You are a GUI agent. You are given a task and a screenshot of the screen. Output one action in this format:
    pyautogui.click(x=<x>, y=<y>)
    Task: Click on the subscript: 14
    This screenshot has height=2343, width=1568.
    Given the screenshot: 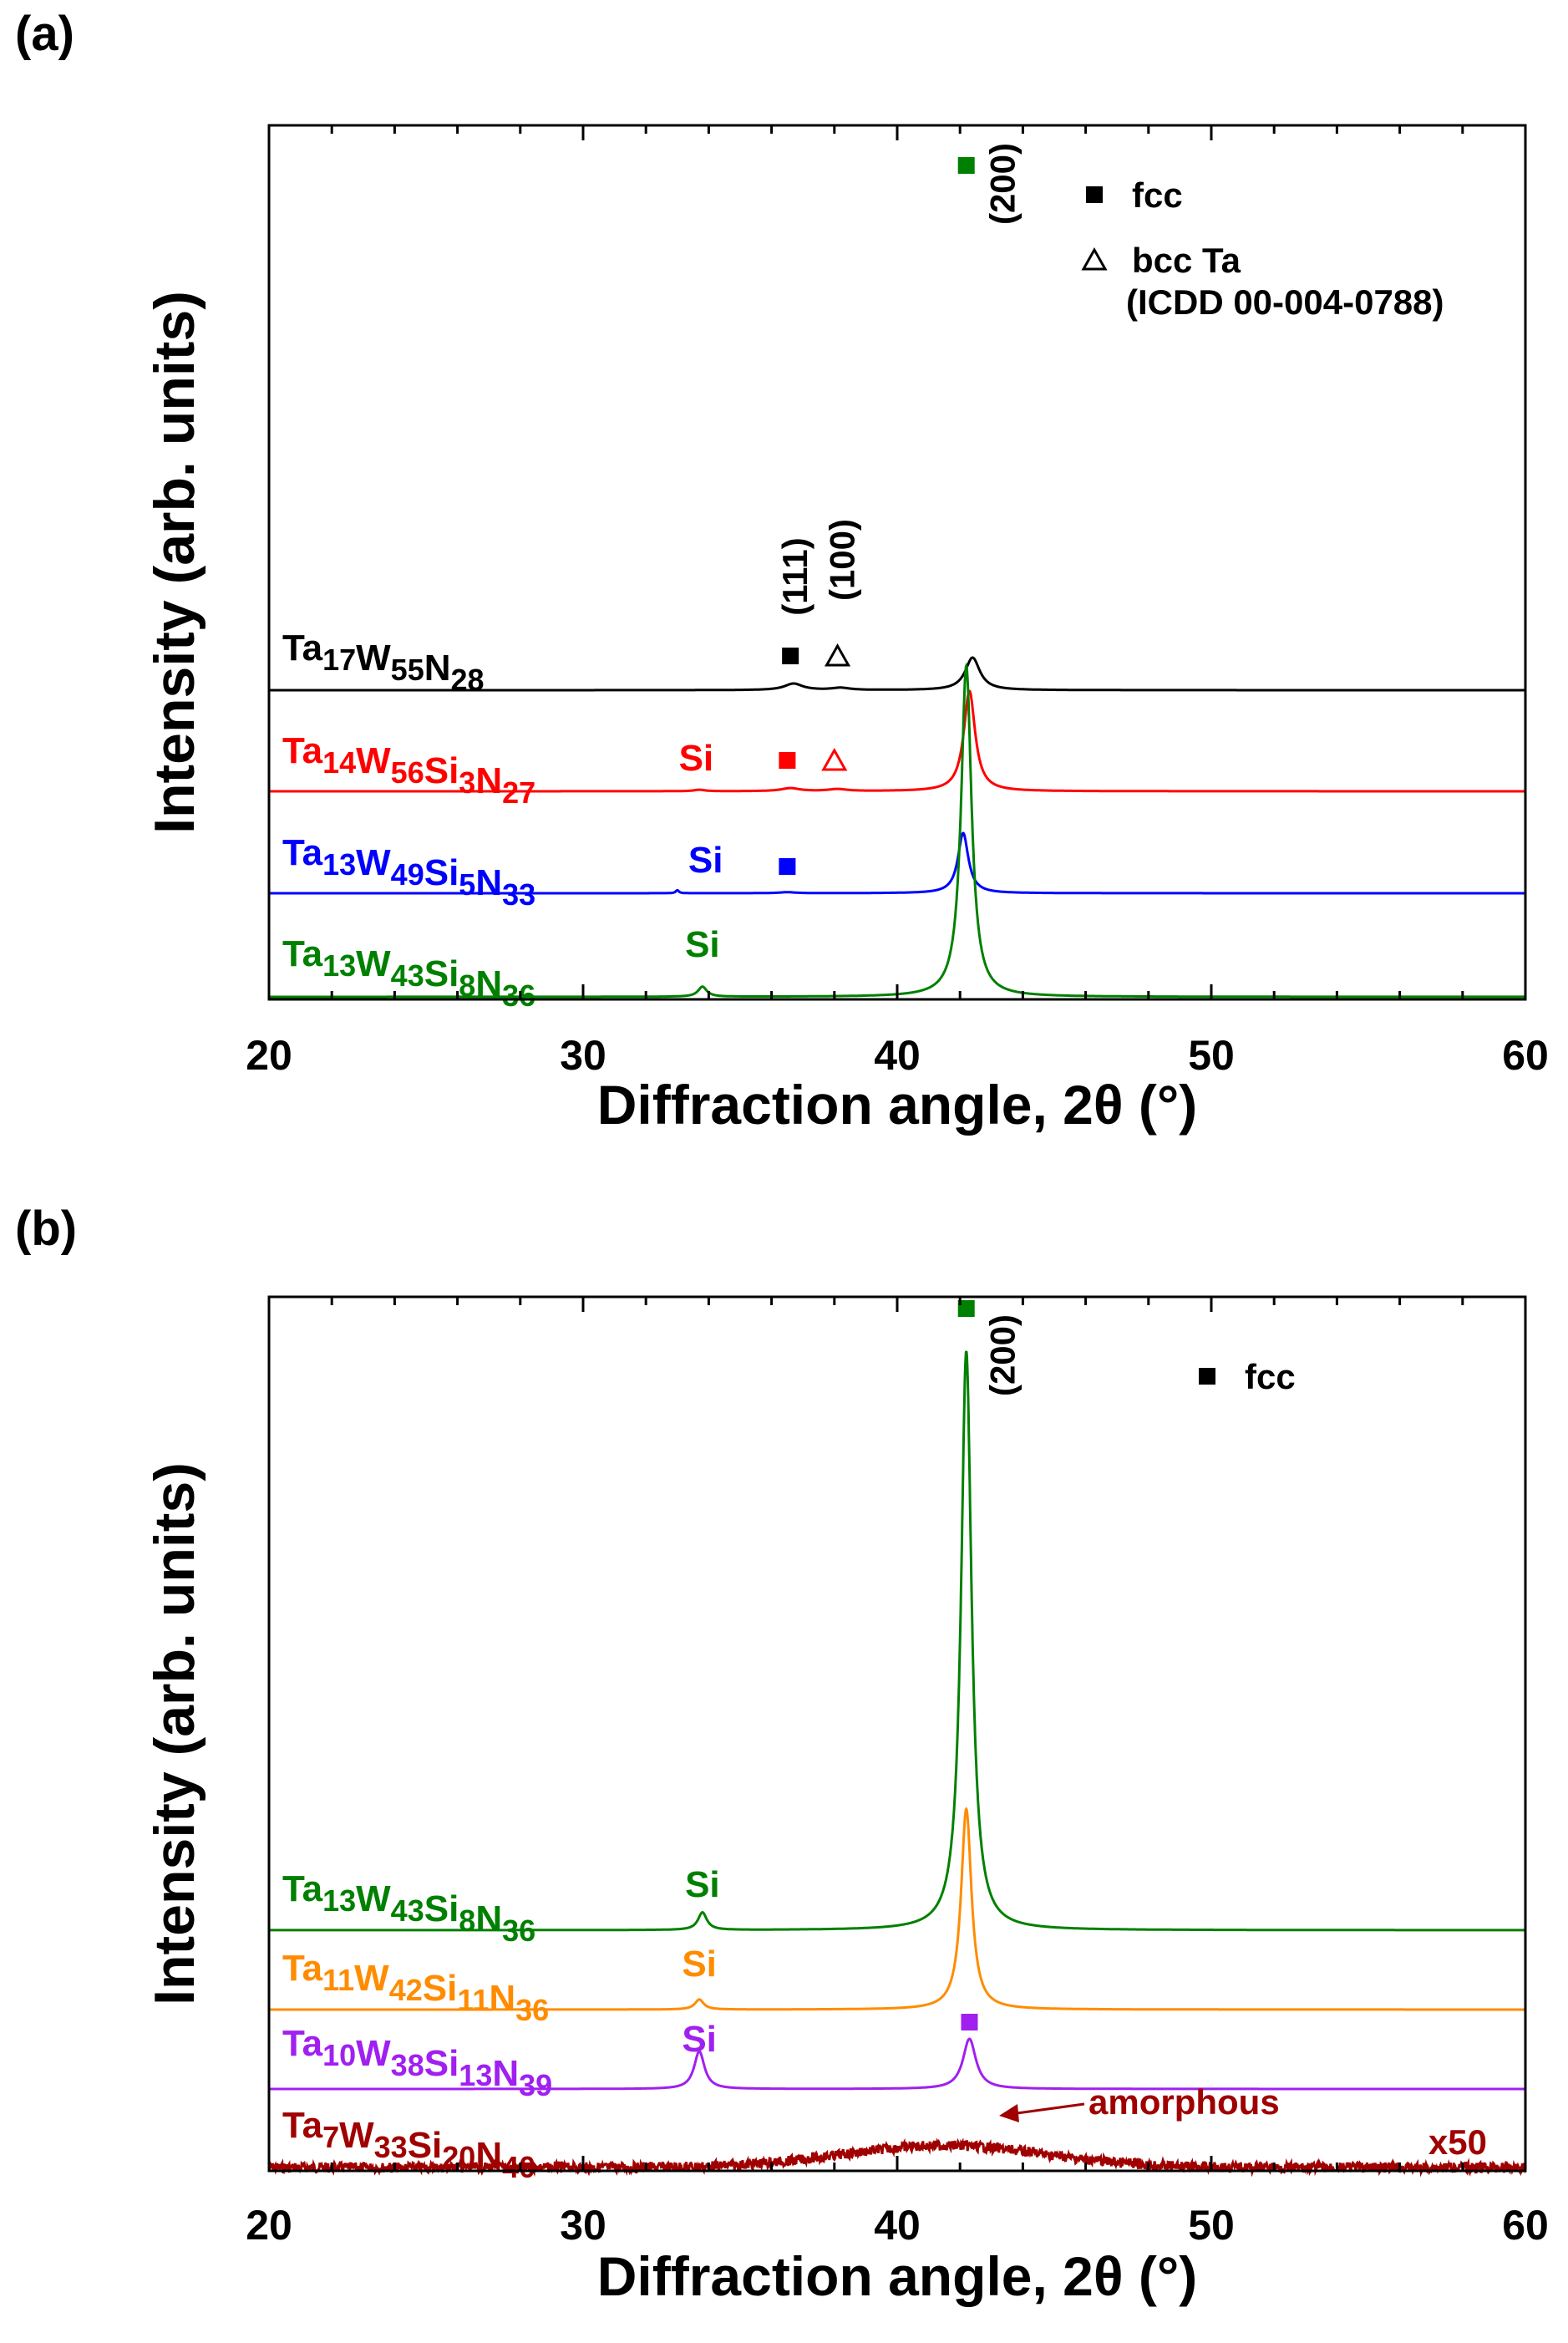 What is the action you would take?
    pyautogui.click(x=339, y=762)
    